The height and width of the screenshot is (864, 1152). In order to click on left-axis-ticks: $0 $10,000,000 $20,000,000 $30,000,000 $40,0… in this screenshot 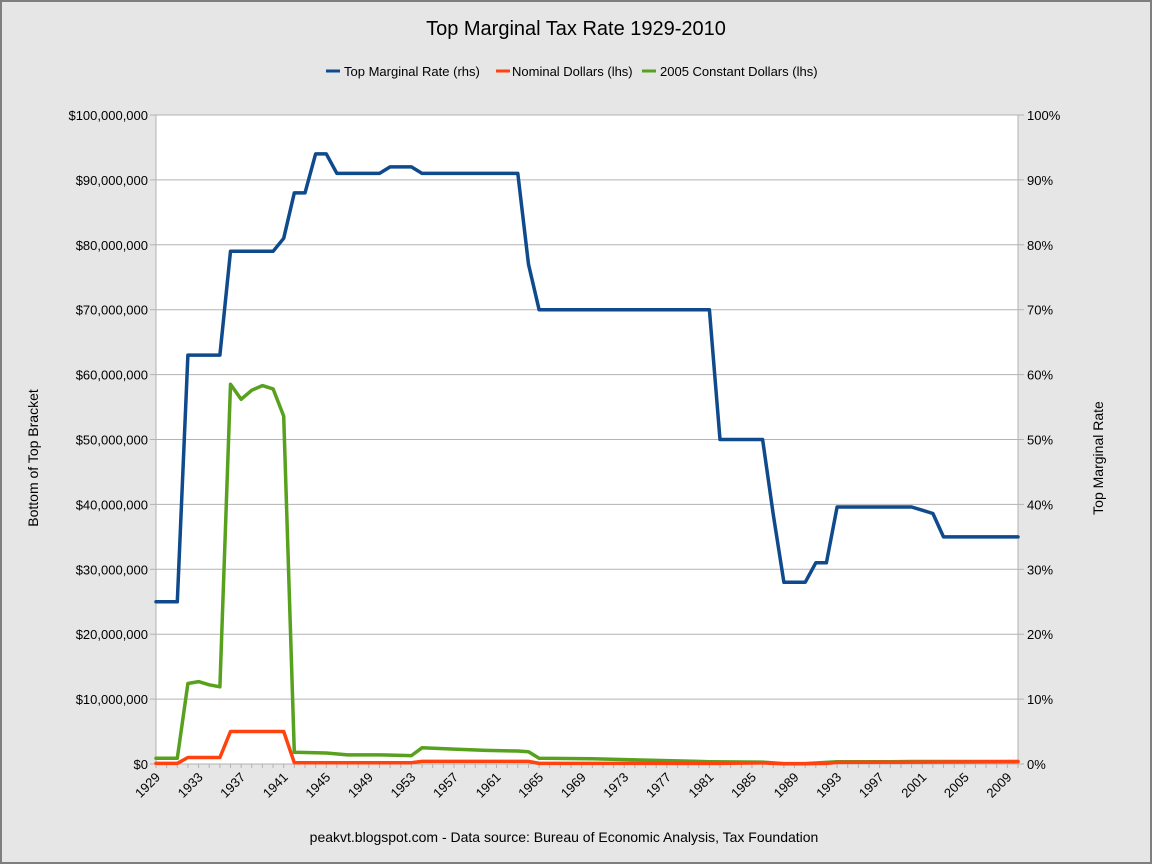, I will do `click(112, 440)`.